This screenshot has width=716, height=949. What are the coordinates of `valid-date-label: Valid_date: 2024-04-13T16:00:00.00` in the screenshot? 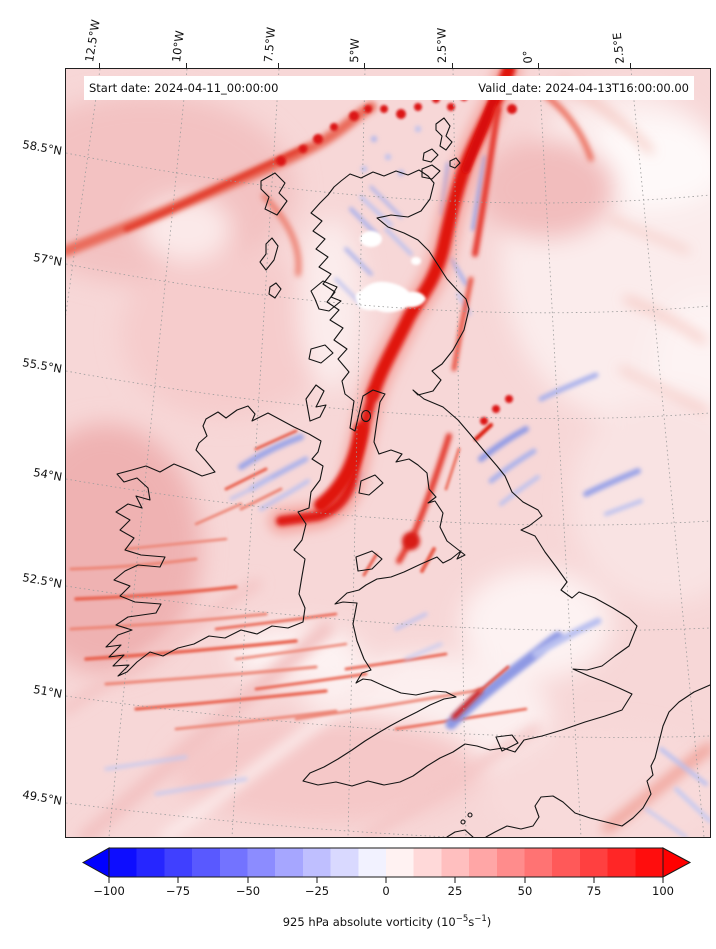 It's located at (583, 88).